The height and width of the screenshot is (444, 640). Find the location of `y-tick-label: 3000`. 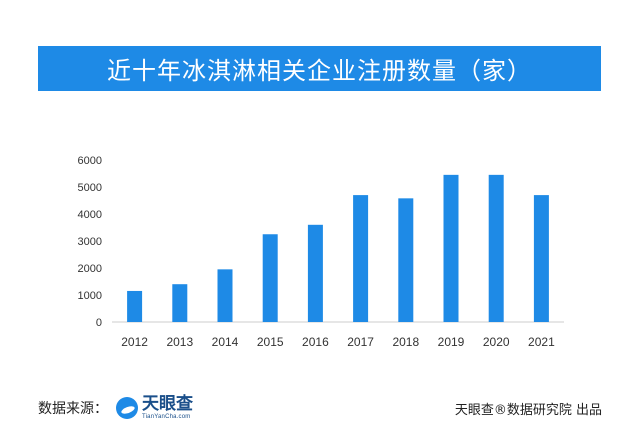

y-tick-label: 3000 is located at coordinates (90, 242).